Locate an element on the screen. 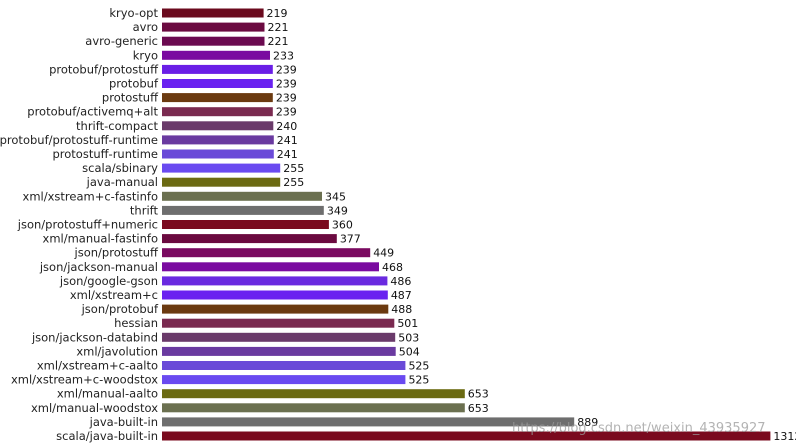  bar-row: json/google-gson 486 is located at coordinates (235, 281).